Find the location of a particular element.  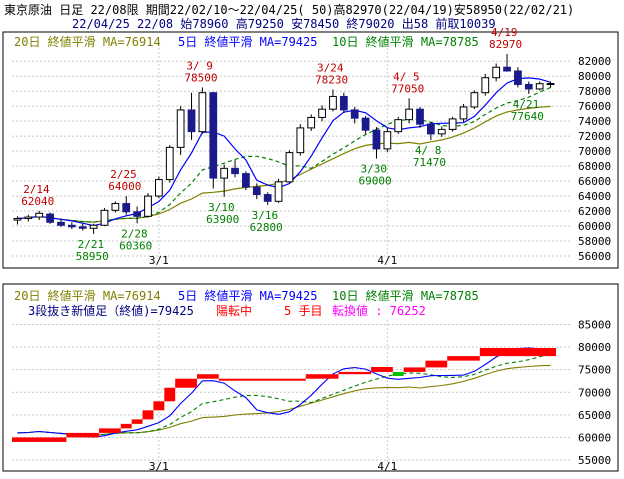

bottom-y-tick-label: 65000 is located at coordinates (594, 415).